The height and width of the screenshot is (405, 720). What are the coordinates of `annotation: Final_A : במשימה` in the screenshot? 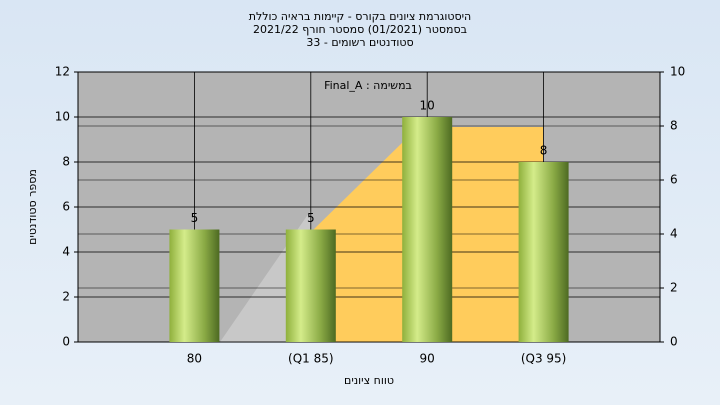 It's located at (368, 85).